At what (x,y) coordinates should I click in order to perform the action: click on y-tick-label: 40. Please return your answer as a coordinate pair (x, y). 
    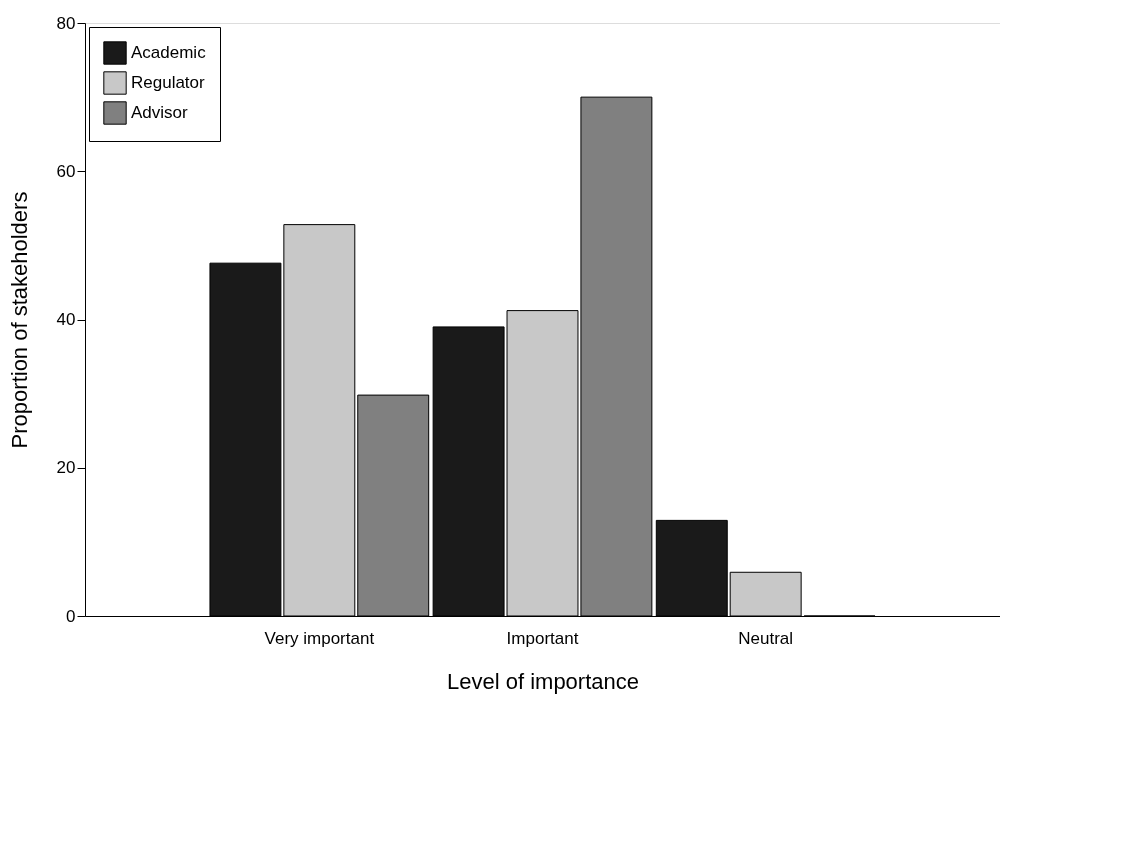
    Looking at the image, I should click on (66, 319).